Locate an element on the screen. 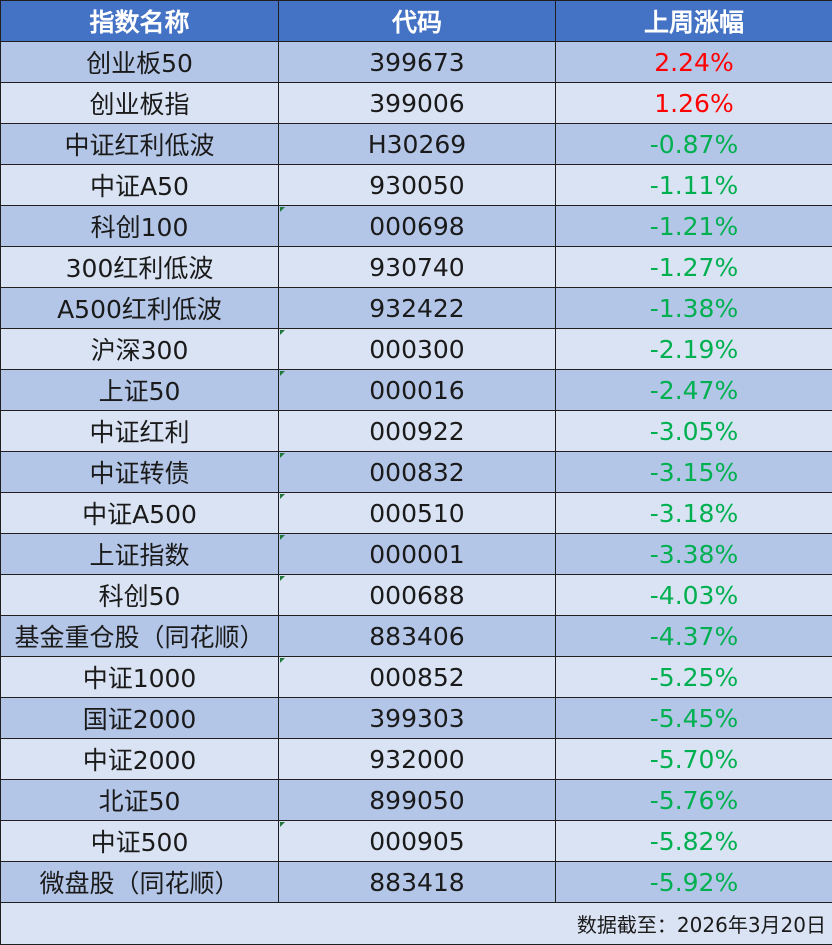 The height and width of the screenshot is (945, 832). index-code-cell: 883406 is located at coordinates (417, 636).